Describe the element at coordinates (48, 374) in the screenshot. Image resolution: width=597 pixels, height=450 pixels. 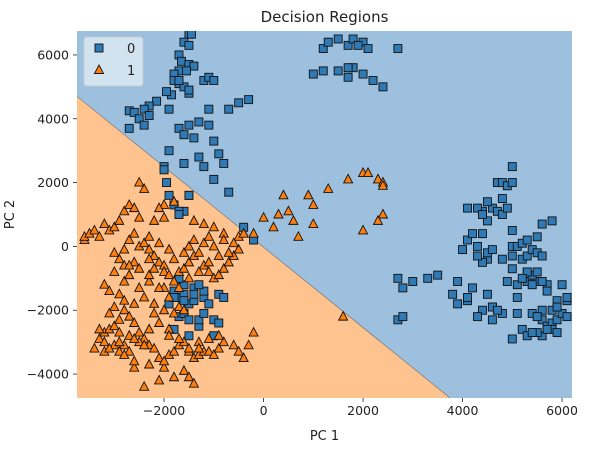
I see `y-tick-label: −4000` at that location.